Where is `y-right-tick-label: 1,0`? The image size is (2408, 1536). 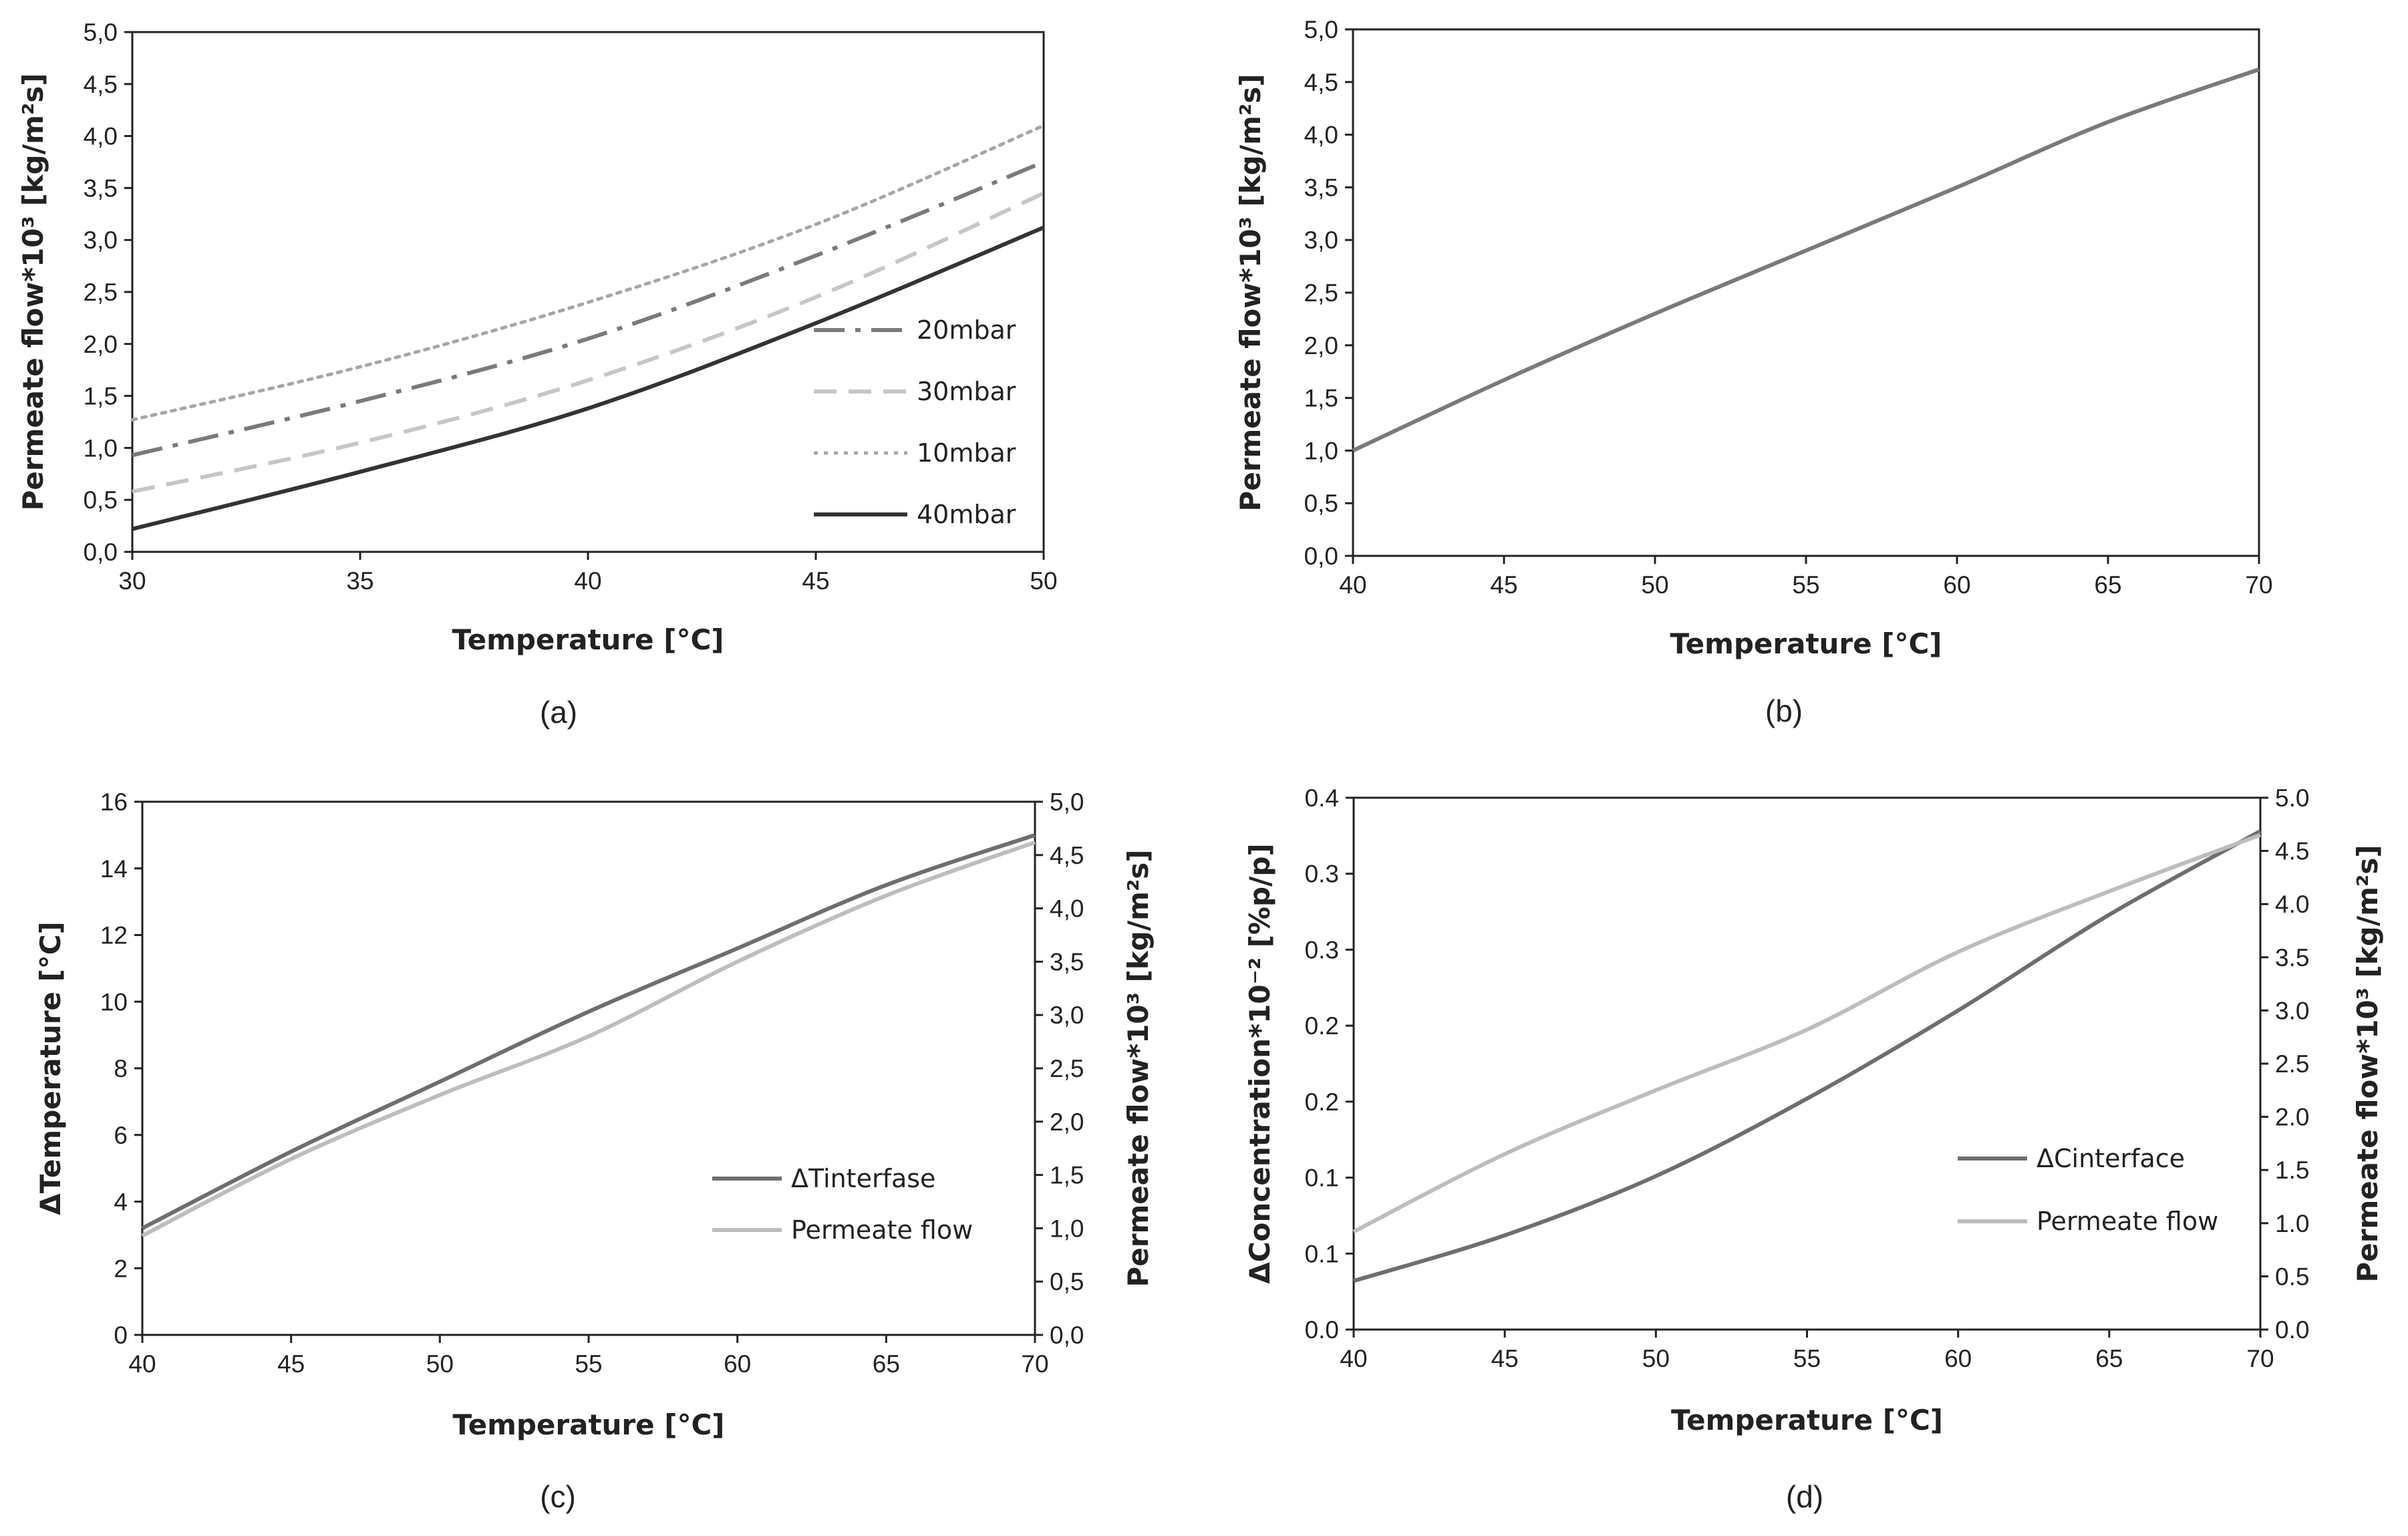 y-right-tick-label: 1,0 is located at coordinates (1067, 1228).